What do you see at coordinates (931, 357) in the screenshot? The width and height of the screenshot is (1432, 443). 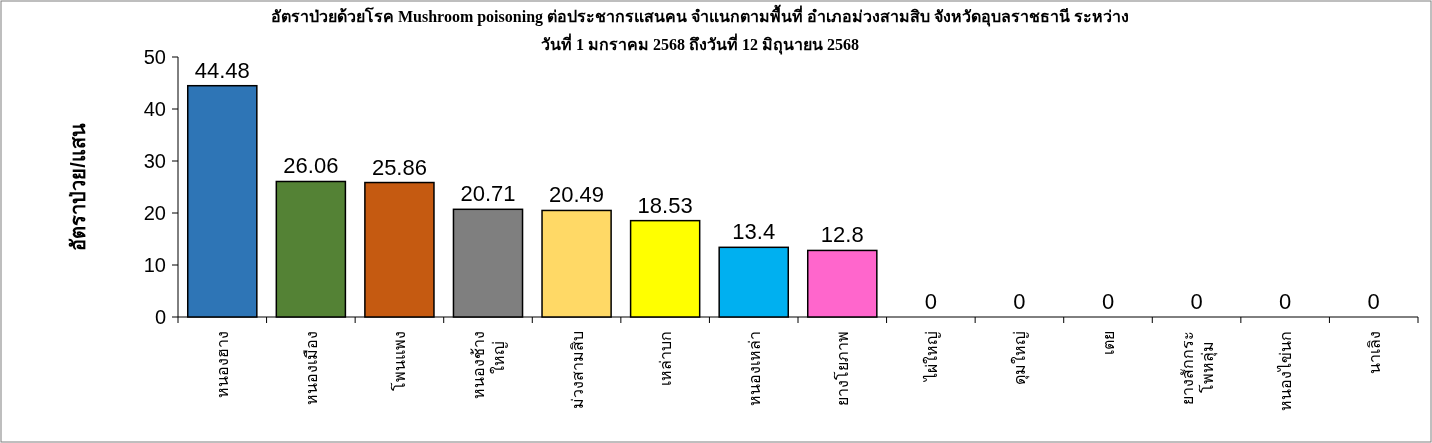 I see `x-tick-label: ไผ่ใหญ่` at bounding box center [931, 357].